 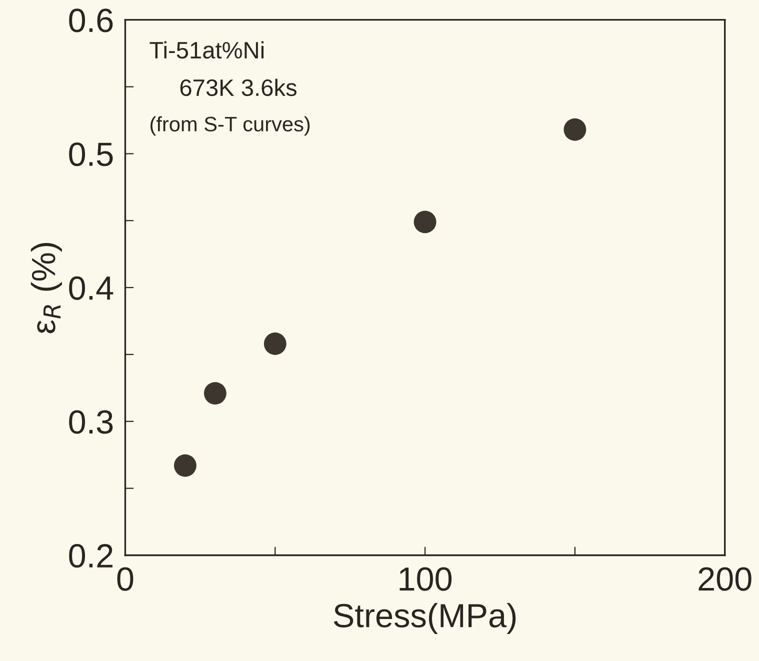 I want to click on y-tick-label: 0.5, so click(x=91, y=154).